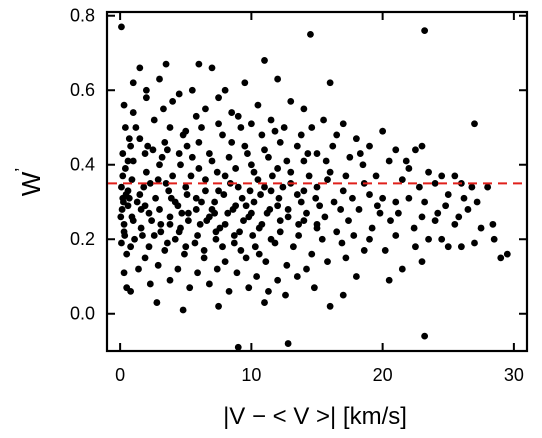 Image resolution: width=542 pixels, height=438 pixels. I want to click on y-axis-title-prime: ’, so click(22, 170).